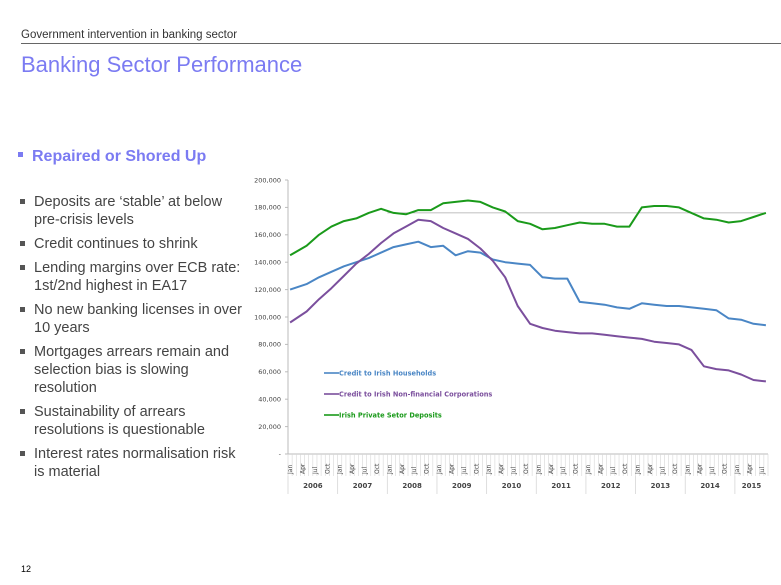 This screenshot has width=781, height=585. What do you see at coordinates (363, 486) in the screenshot?
I see `x-year-label: 2007` at bounding box center [363, 486].